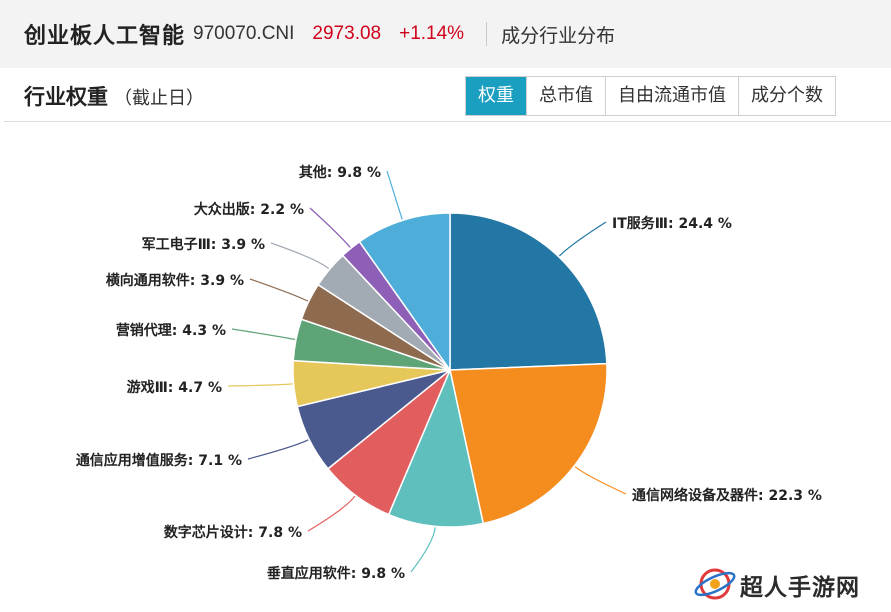 The image size is (891, 612). I want to click on index-header-bar: 创业板人工智能 970070.CNI 2973.08 +1.14% 成分行业分布, so click(445, 34).